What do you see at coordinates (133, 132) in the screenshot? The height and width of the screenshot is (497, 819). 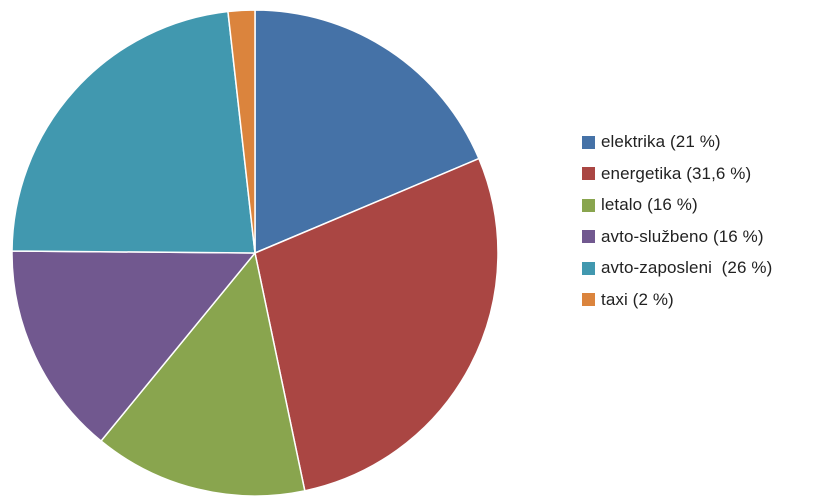 I see `pie-slice-avto-zaposleni` at bounding box center [133, 132].